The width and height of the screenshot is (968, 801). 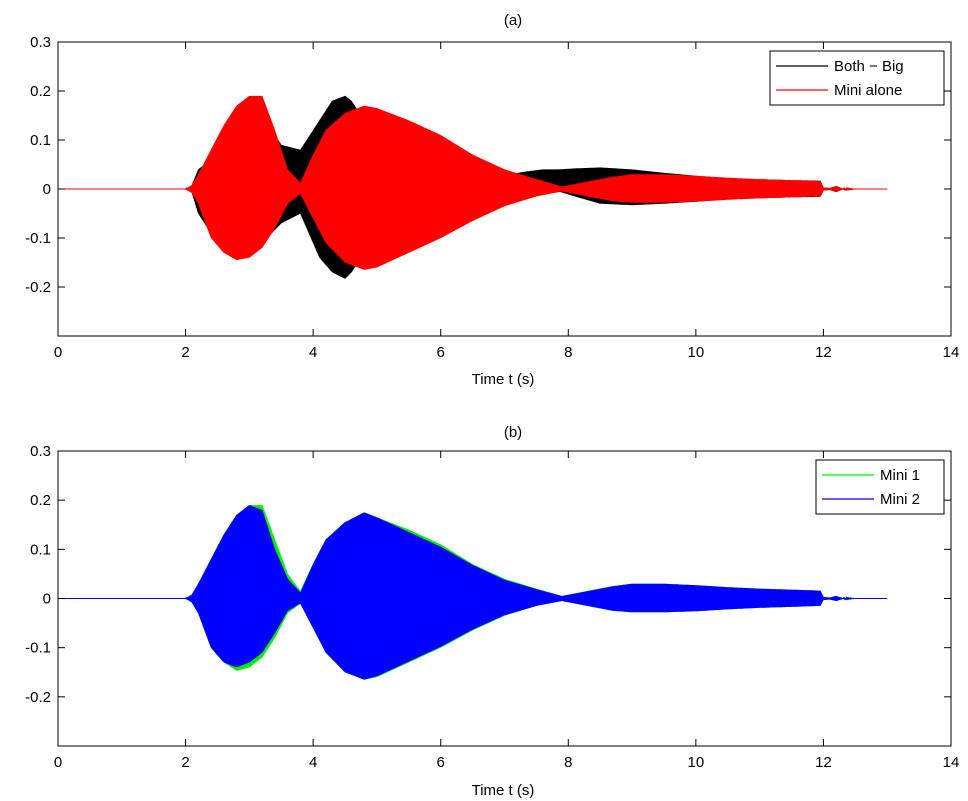 What do you see at coordinates (568, 762) in the screenshot?
I see `panel-b-x-tick-label: 8` at bounding box center [568, 762].